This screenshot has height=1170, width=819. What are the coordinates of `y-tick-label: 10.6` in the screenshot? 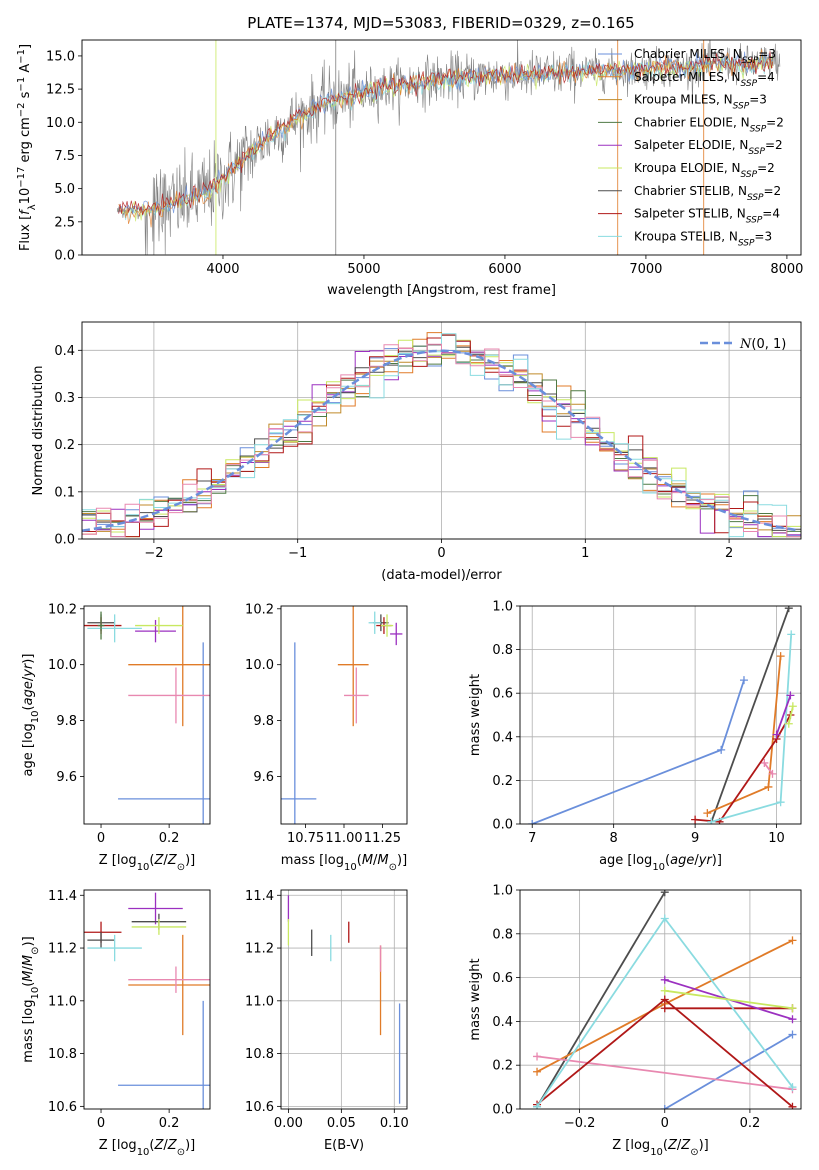 It's located at (259, 1107).